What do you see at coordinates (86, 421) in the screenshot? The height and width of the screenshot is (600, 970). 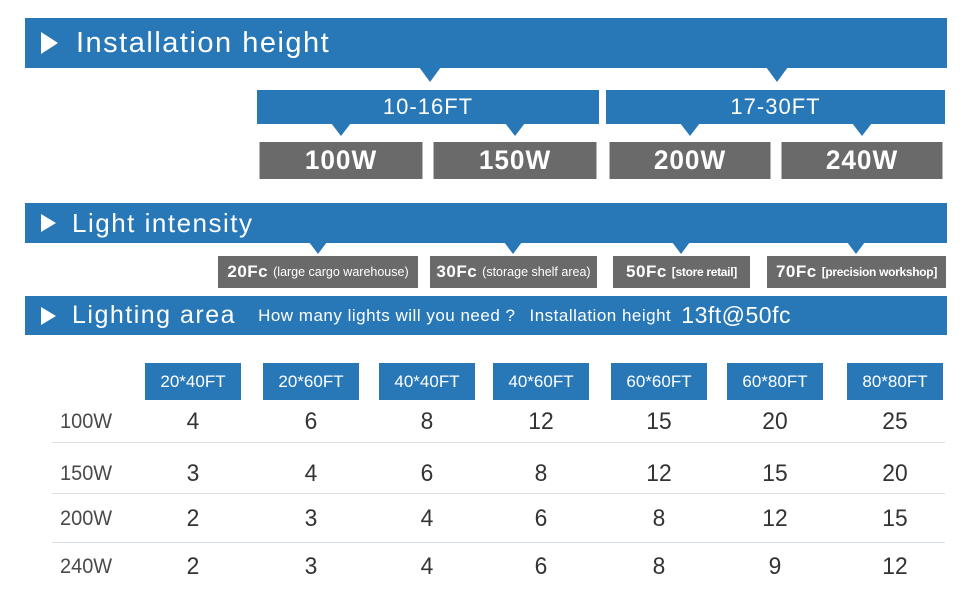 I see `row-label-100w: 100W` at bounding box center [86, 421].